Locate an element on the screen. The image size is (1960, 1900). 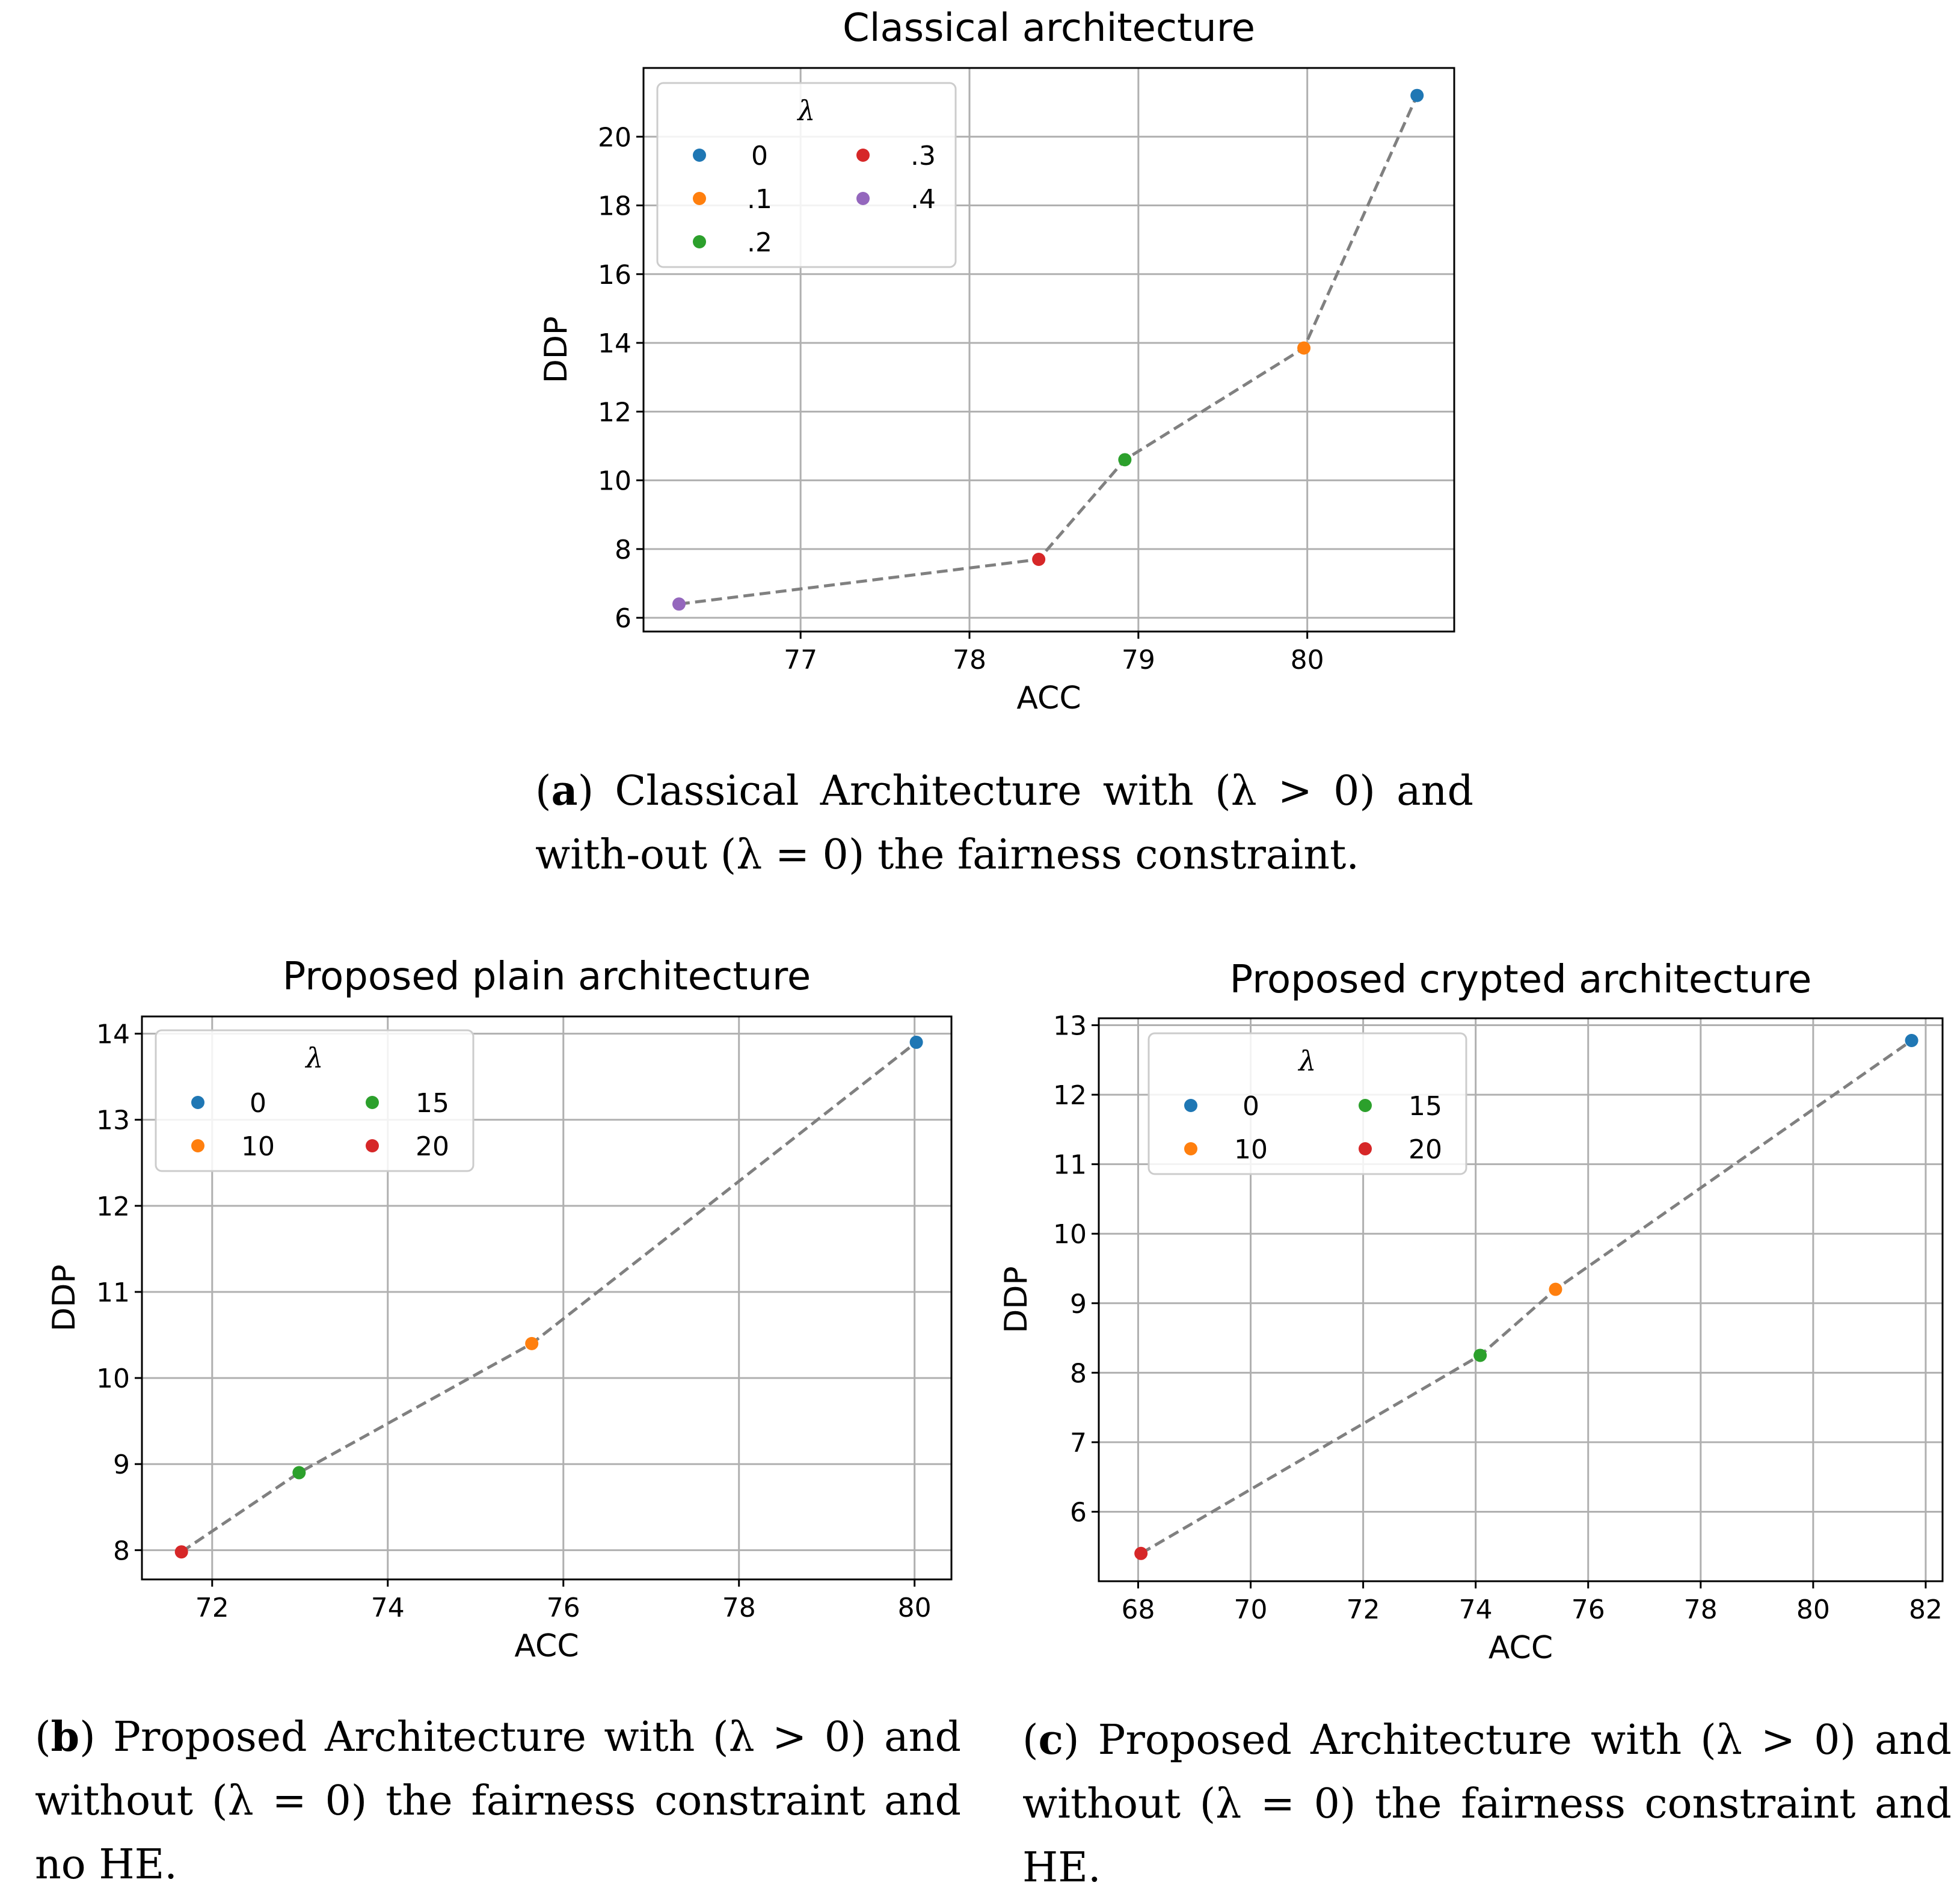
x-tick-label: 72 is located at coordinates (212, 1608).